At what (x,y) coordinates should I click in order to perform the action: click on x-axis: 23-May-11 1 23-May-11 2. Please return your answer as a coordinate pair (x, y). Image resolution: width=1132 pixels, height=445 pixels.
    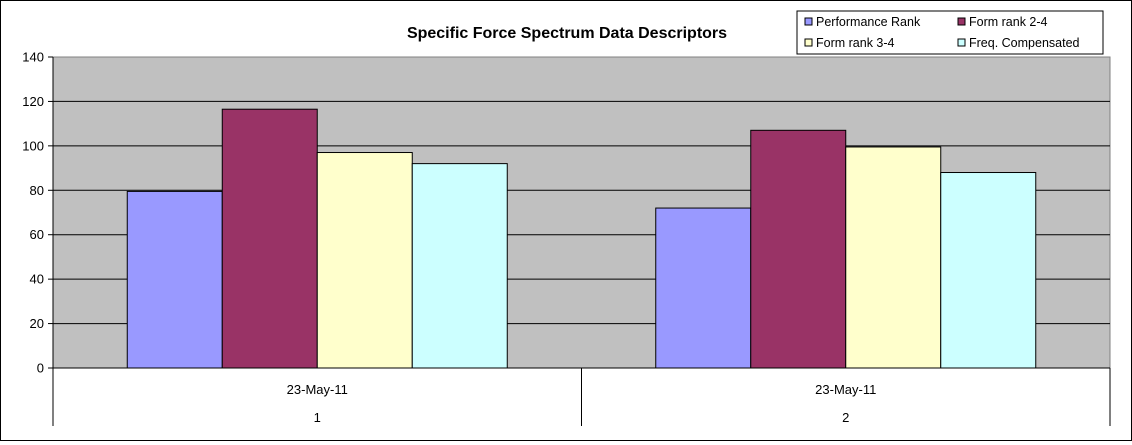
    Looking at the image, I should click on (581, 396).